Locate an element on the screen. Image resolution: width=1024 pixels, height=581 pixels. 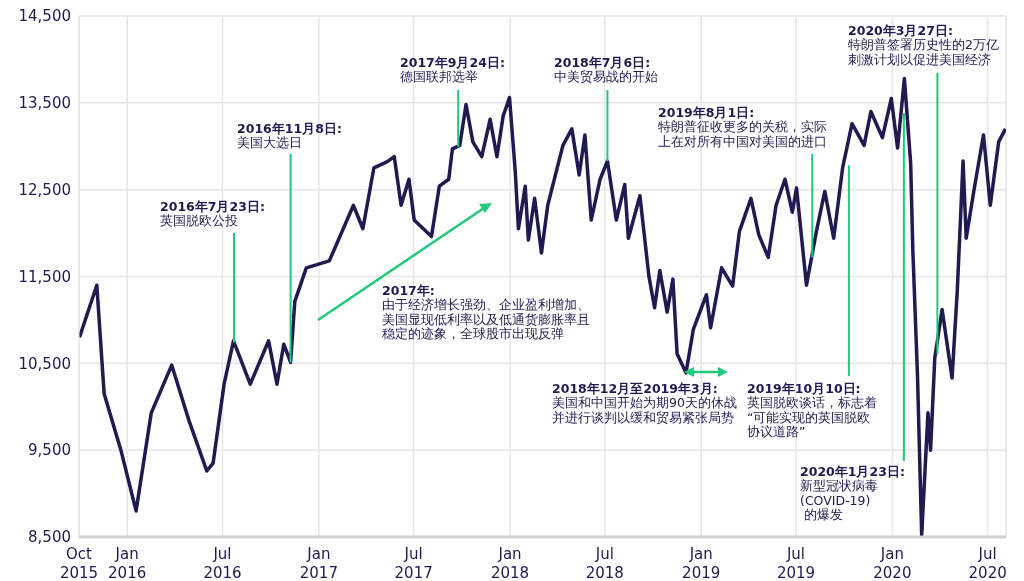
x-tick-label: Jul 2017 is located at coordinates (413, 563).